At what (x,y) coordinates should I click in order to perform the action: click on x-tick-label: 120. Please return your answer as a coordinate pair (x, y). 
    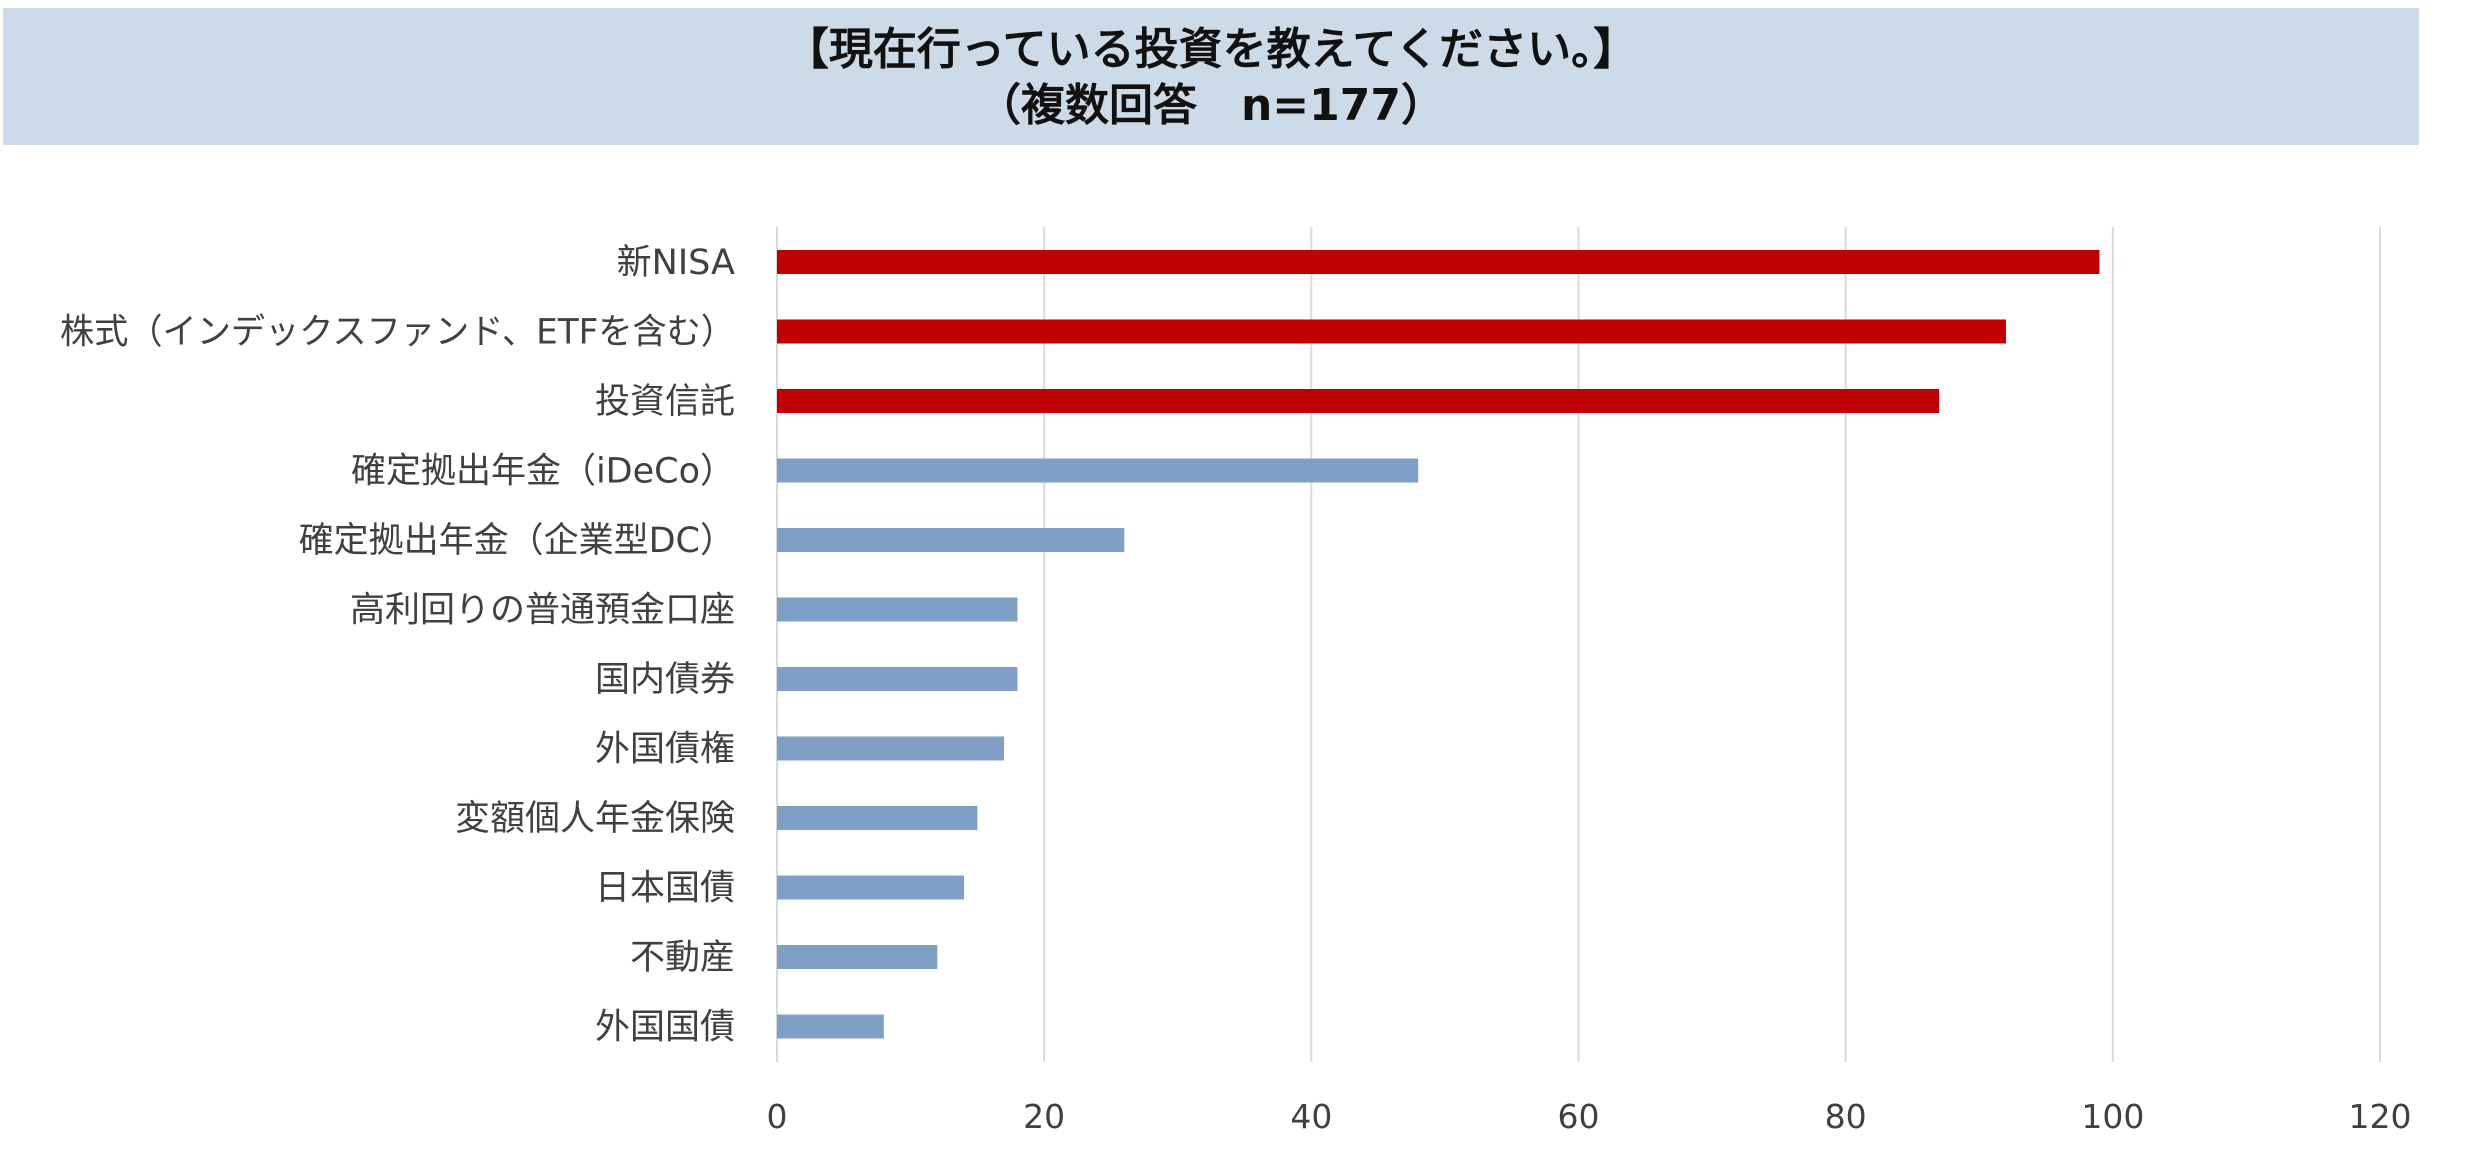
    Looking at the image, I should click on (2380, 1116).